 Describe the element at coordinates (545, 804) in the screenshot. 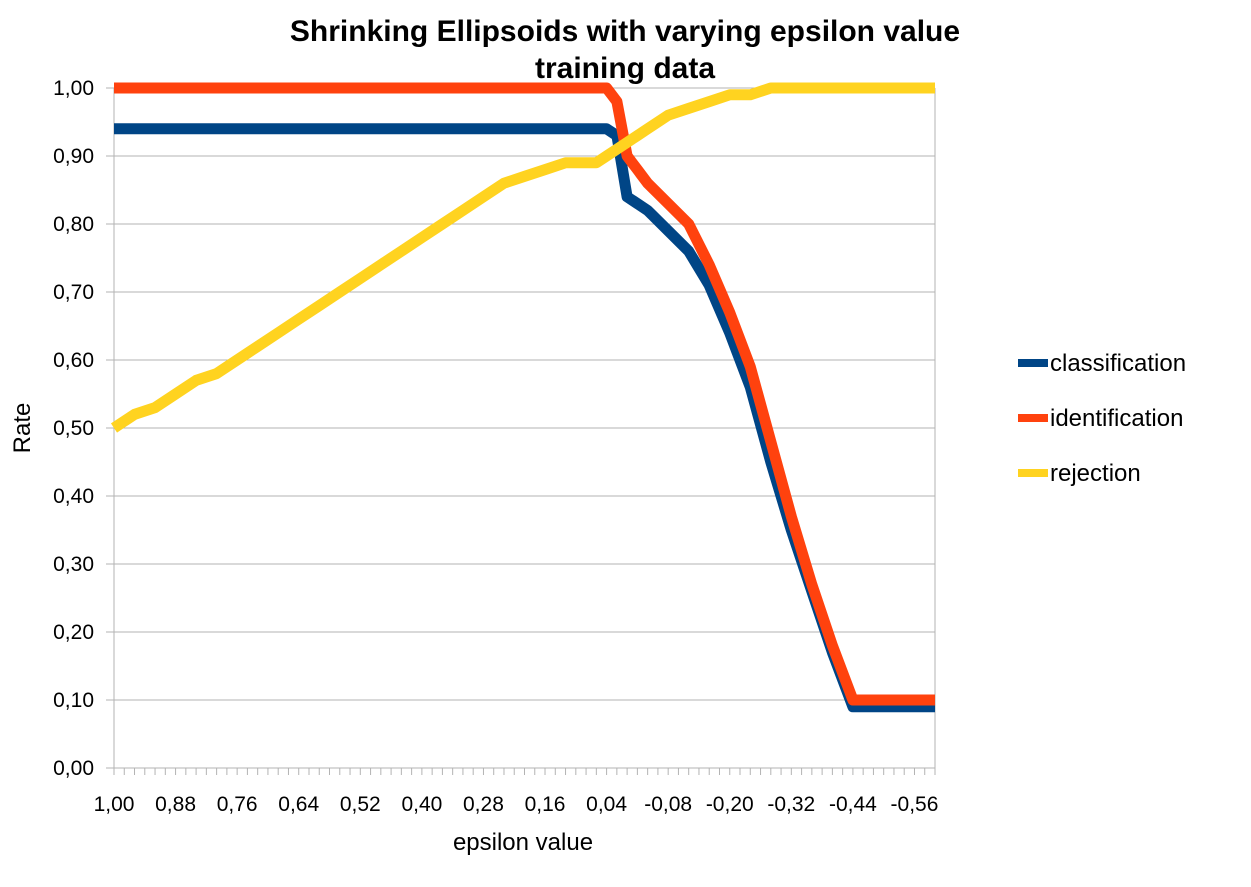

I see `x-tick-label: 0,16` at that location.